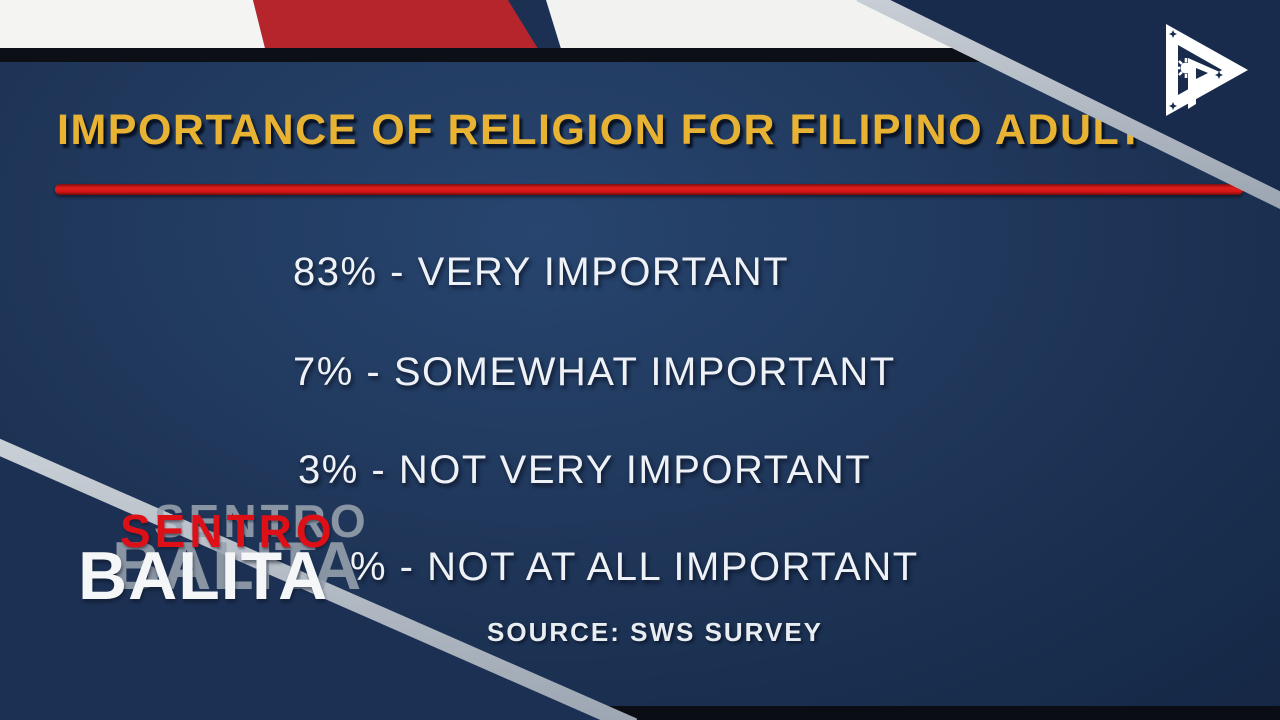 Image resolution: width=1280 pixels, height=720 pixels. I want to click on panel-bottom-black-bar, so click(900, 713).